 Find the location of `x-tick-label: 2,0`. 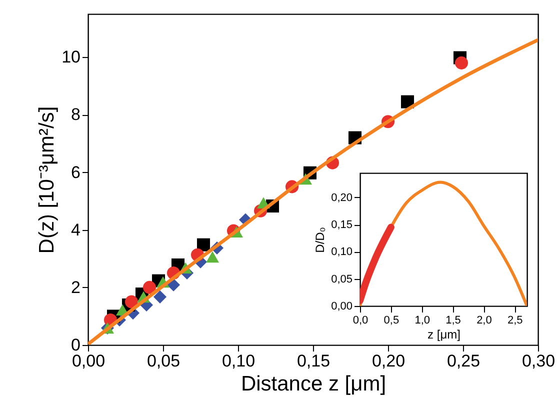

x-tick-label: 2,0 is located at coordinates (484, 320).